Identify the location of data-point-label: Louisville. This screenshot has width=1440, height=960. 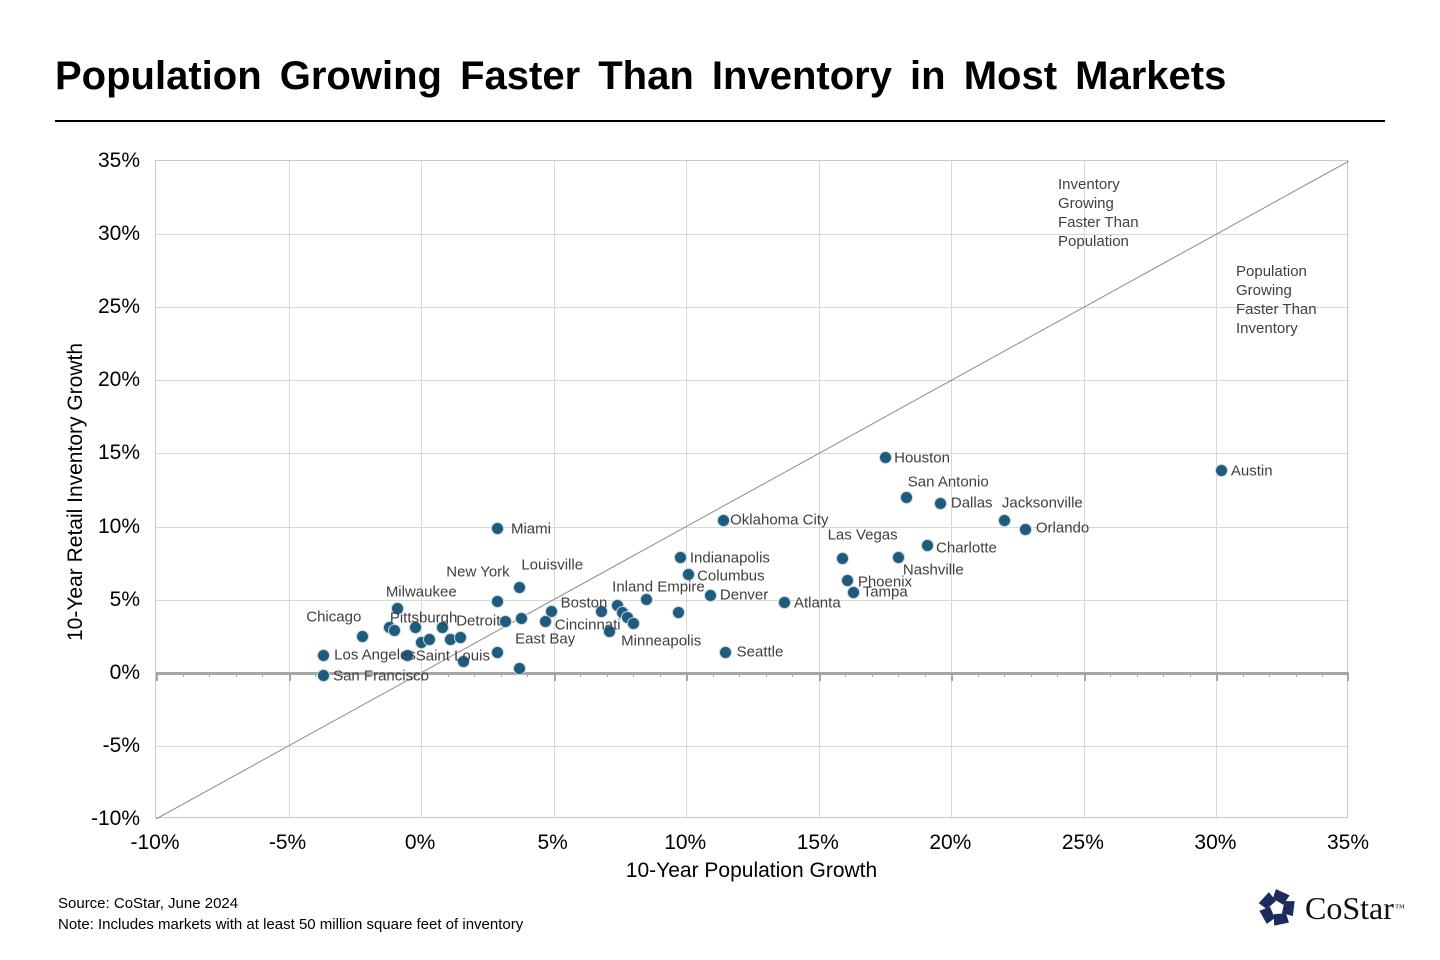
(552, 565).